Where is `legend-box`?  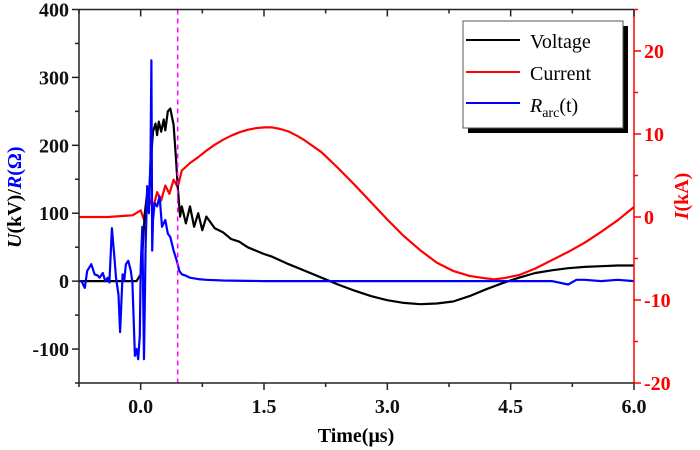 legend-box is located at coordinates (543, 74).